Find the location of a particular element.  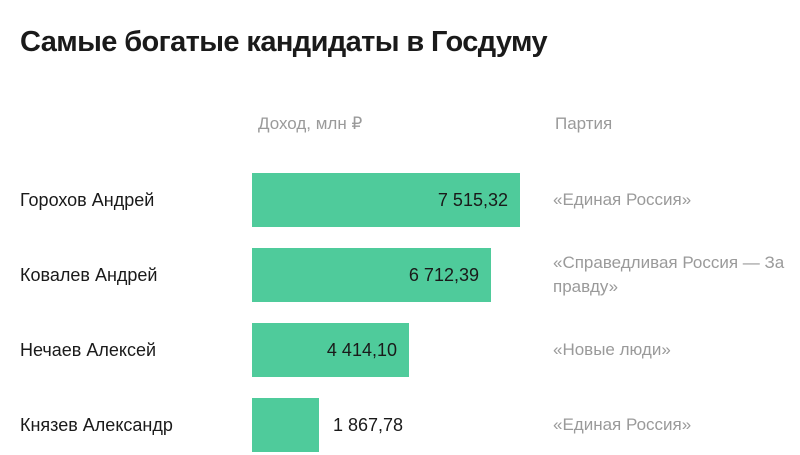

party-label: «Новые люди» is located at coordinates (612, 349).